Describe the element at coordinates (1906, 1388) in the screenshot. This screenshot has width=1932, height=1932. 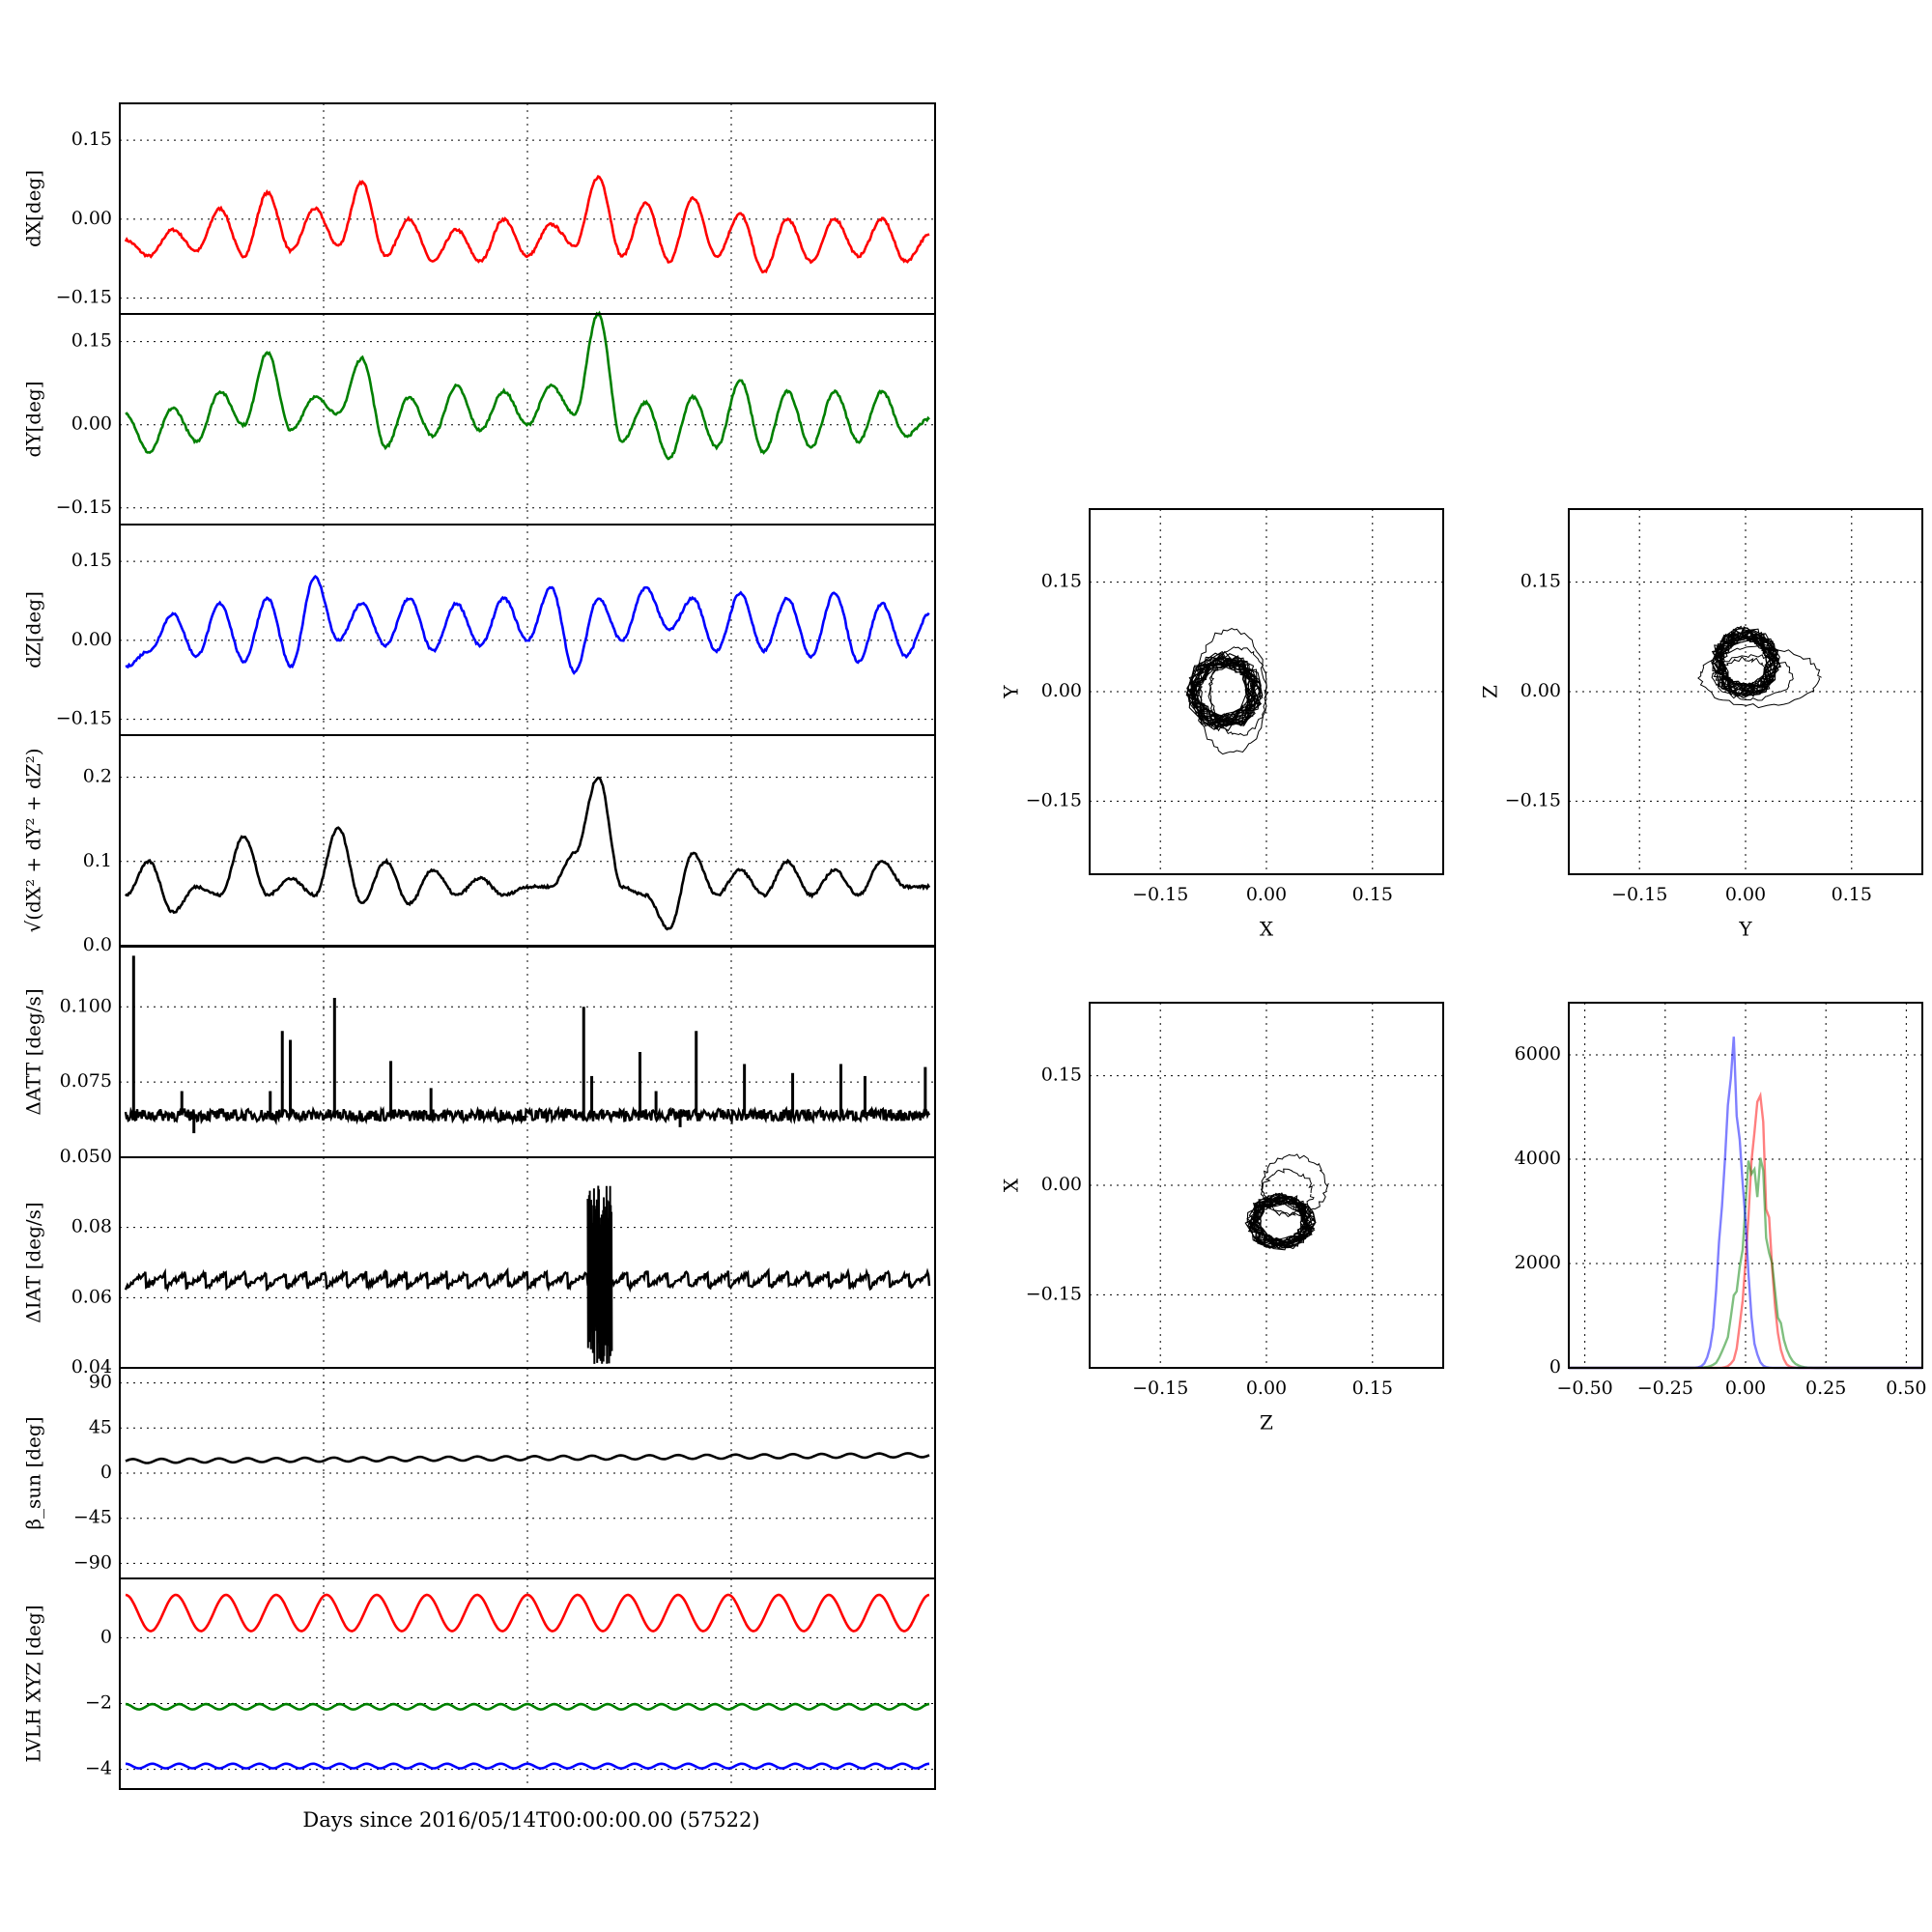
I see `histogram-xtick: 0.50` at that location.